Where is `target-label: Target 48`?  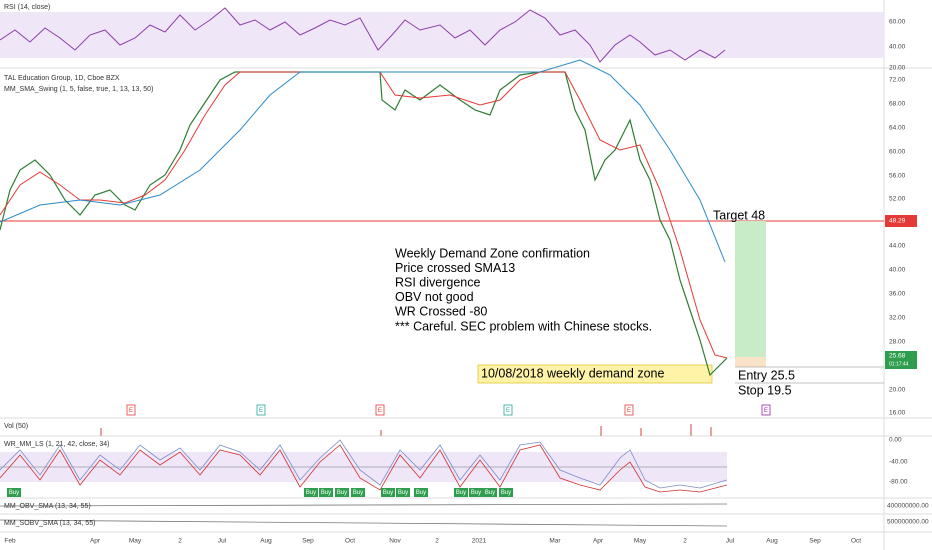
target-label: Target 48 is located at coordinates (739, 215).